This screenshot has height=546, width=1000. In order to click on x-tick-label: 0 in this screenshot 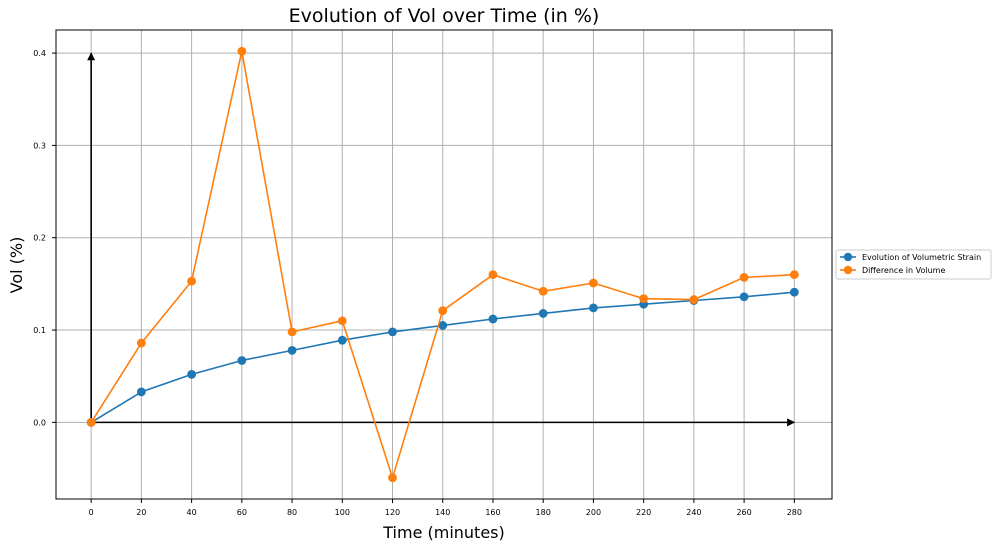, I will do `click(91, 512)`.